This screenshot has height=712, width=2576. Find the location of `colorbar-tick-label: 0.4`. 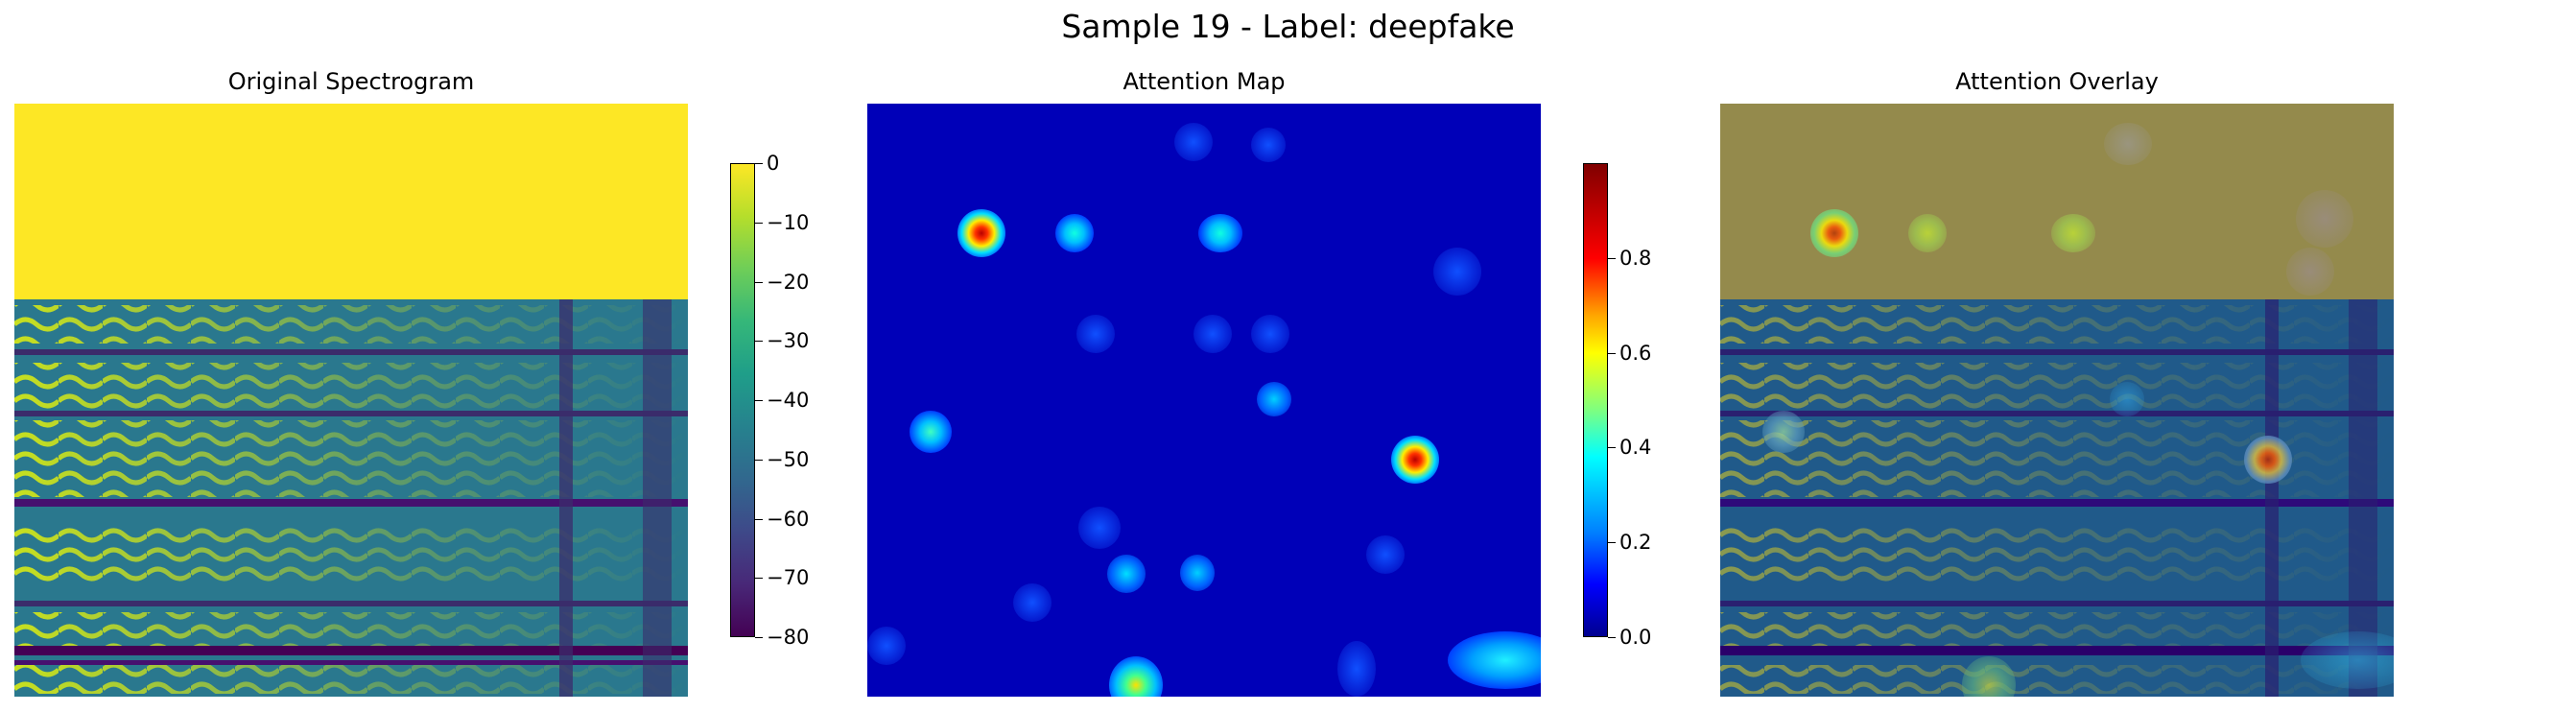

colorbar-tick-label: 0.4 is located at coordinates (1635, 448).